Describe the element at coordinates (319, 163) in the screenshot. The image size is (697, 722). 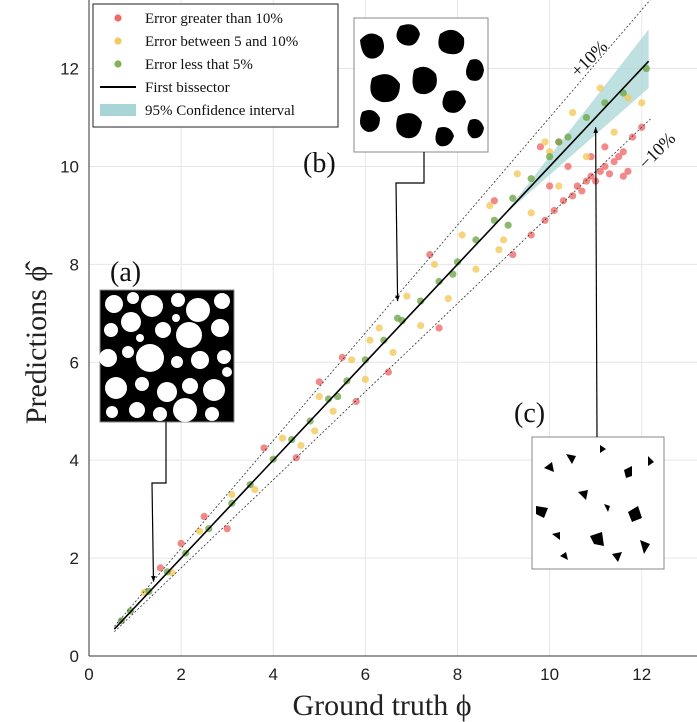
I see `annotation-b-label: (b)` at that location.